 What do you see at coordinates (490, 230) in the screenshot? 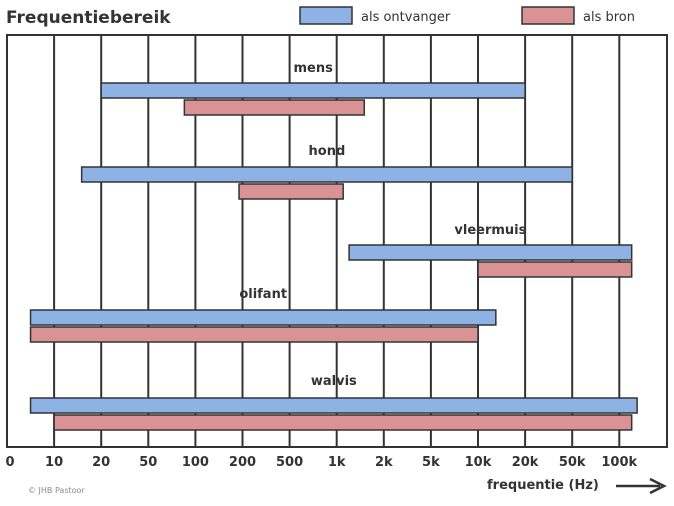
I see `animal-label-vleermuis: vleermuis` at bounding box center [490, 230].